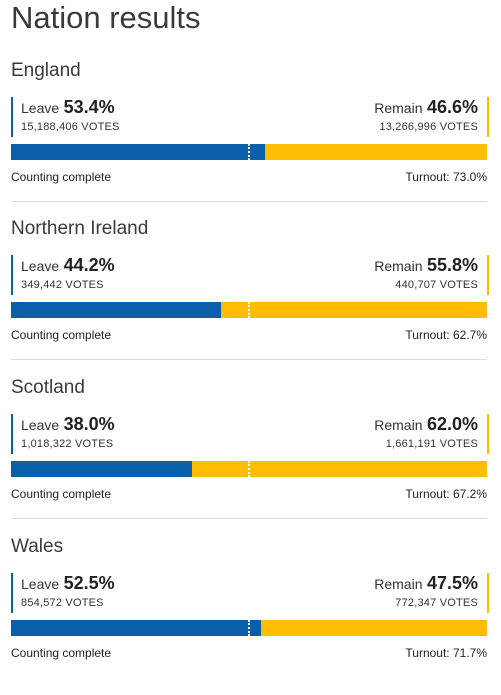 The width and height of the screenshot is (501, 695). What do you see at coordinates (37, 546) in the screenshot?
I see `nation-name: Wales` at bounding box center [37, 546].